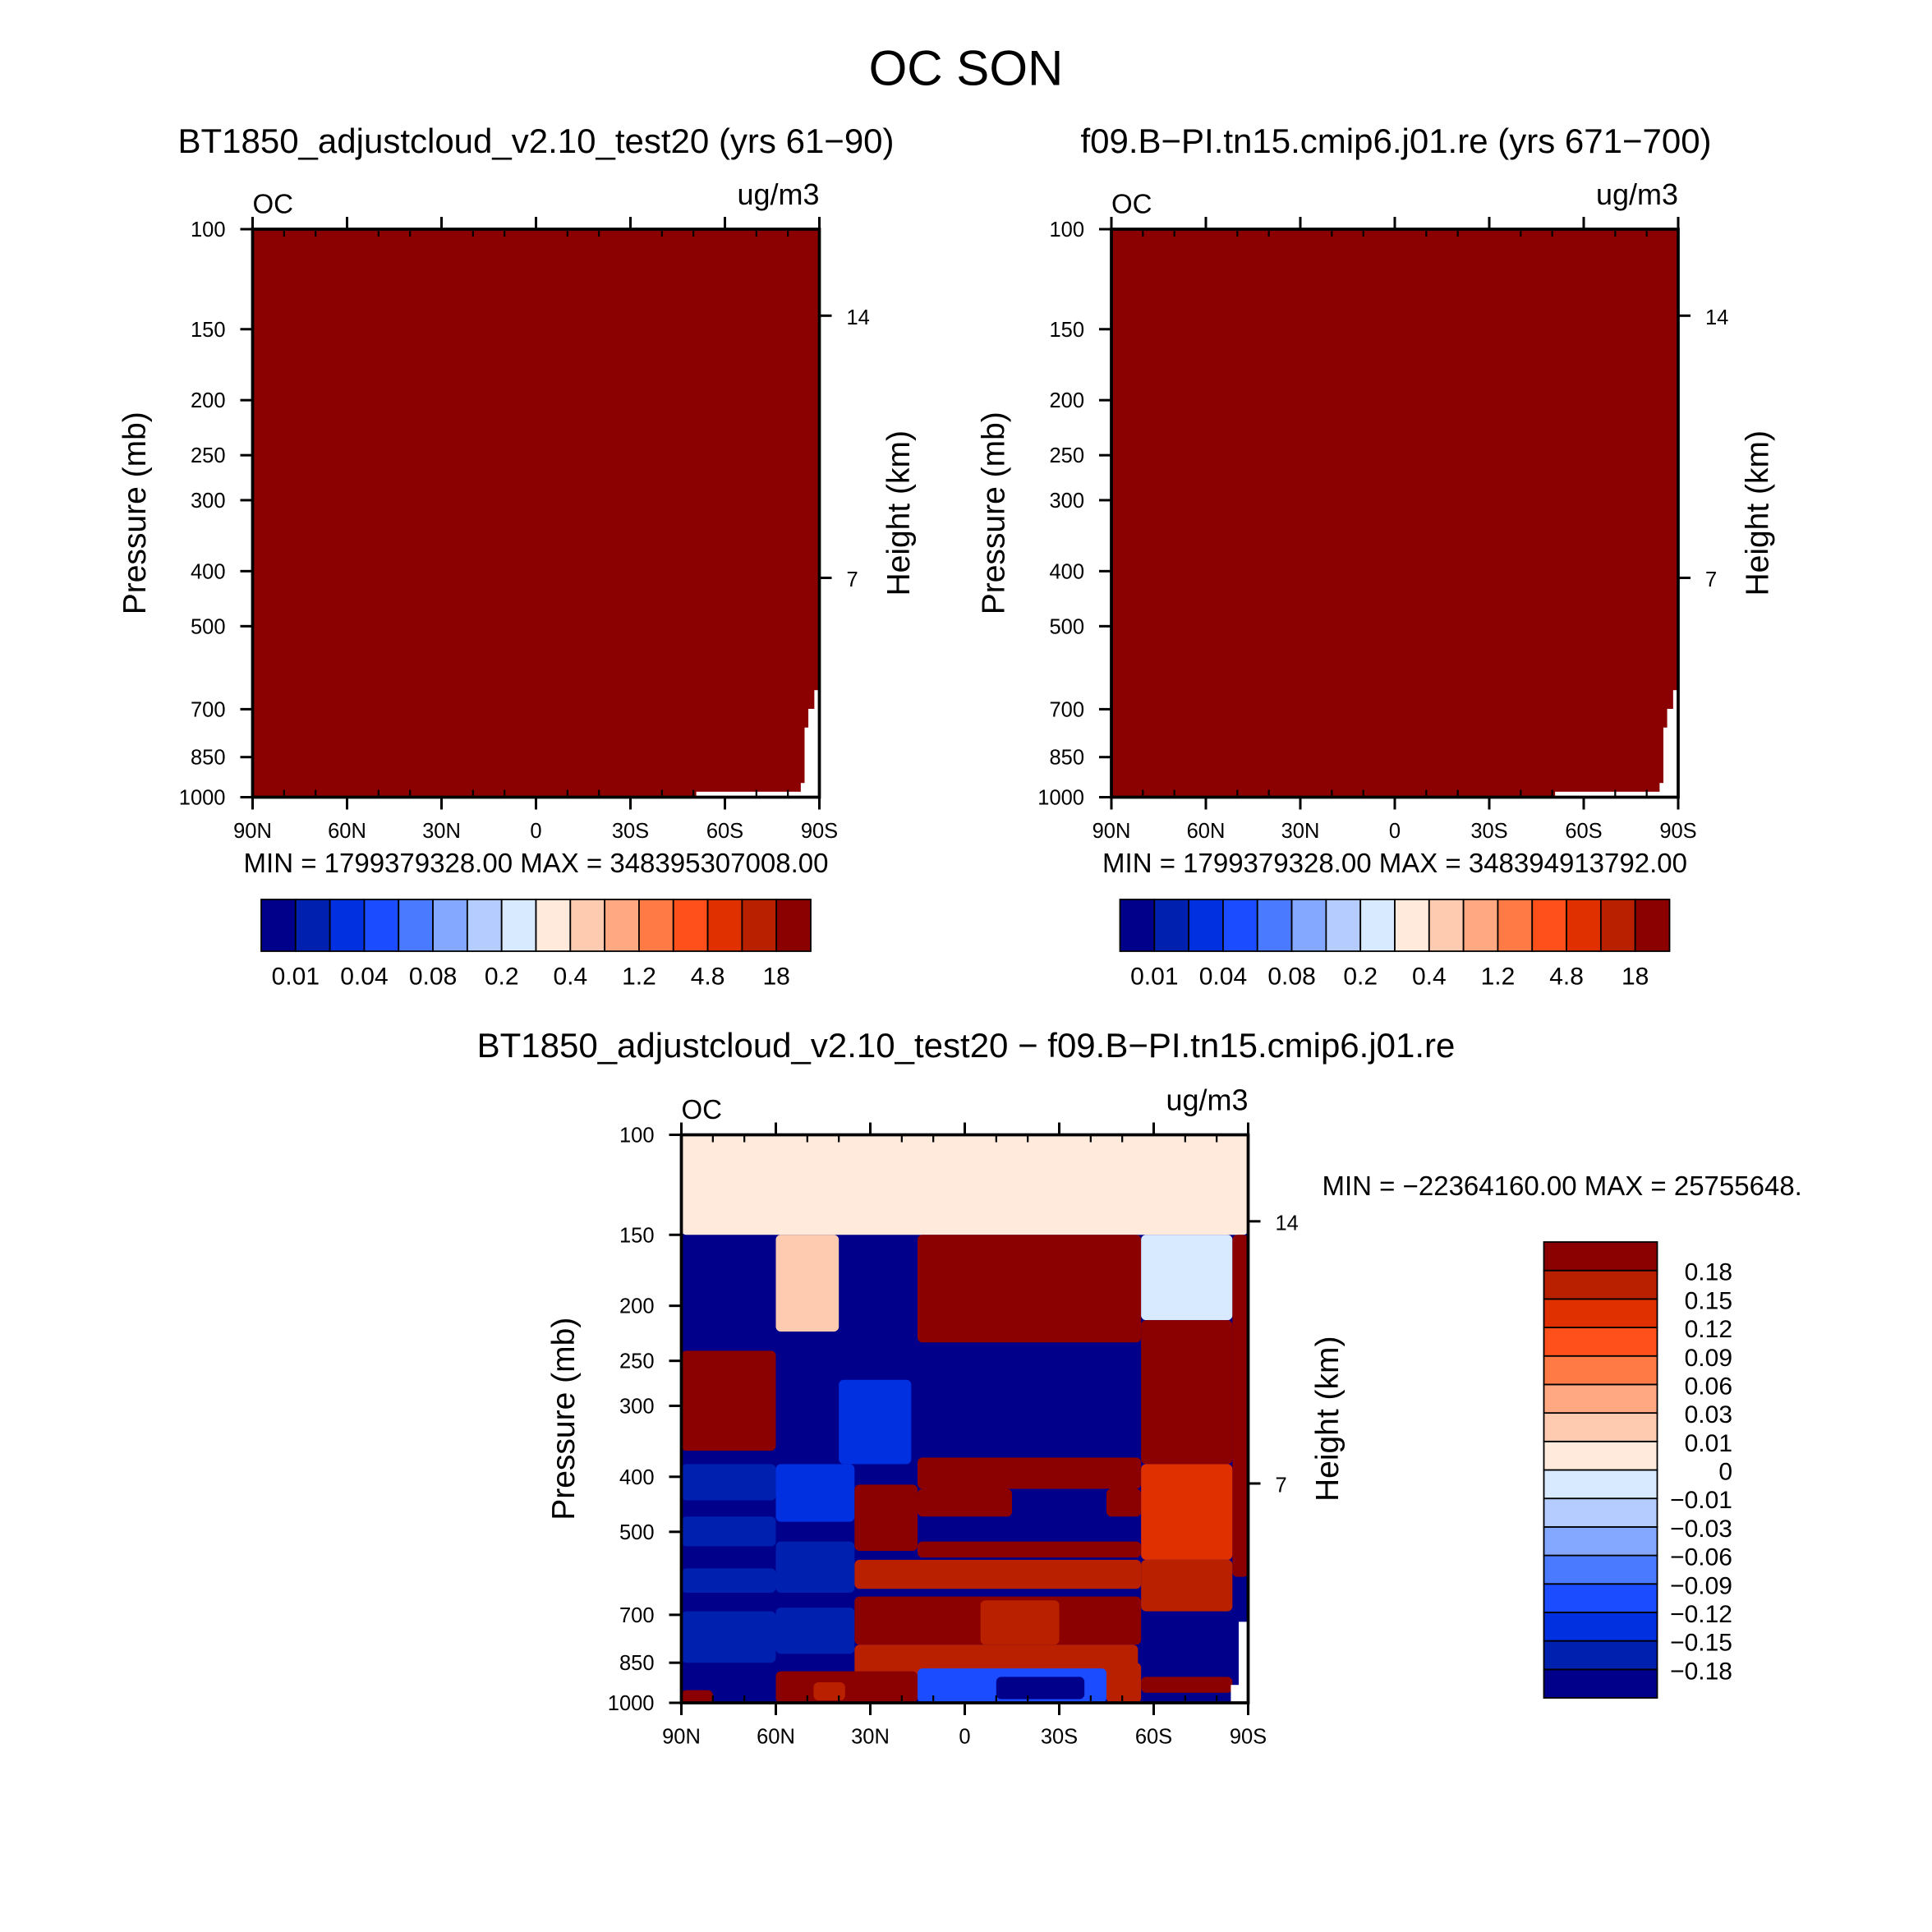 The width and height of the screenshot is (1932, 1932). I want to click on panel-title: f09.B−PI.tn15.cmip6.j01.re (yrs 671−700), so click(1395, 141).